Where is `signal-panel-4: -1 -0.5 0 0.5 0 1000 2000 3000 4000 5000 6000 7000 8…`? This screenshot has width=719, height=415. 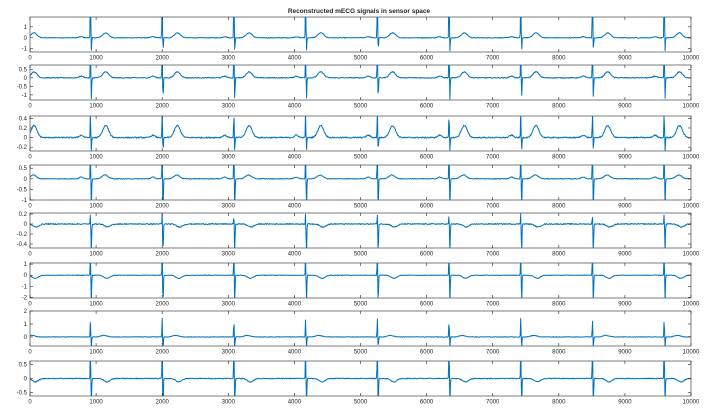
signal-panel-4: -1 -0.5 0 0.5 0 1000 2000 3000 4000 5000 6000 7000 8… is located at coordinates (358, 187).